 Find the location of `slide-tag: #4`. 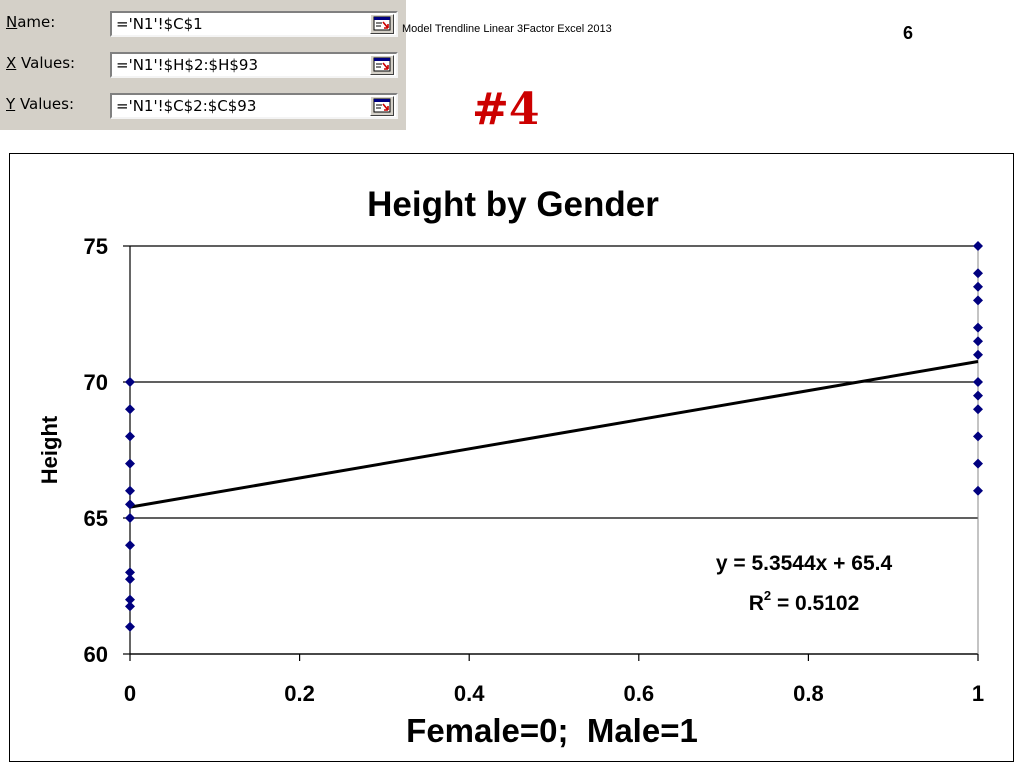

slide-tag: #4 is located at coordinates (506, 109).